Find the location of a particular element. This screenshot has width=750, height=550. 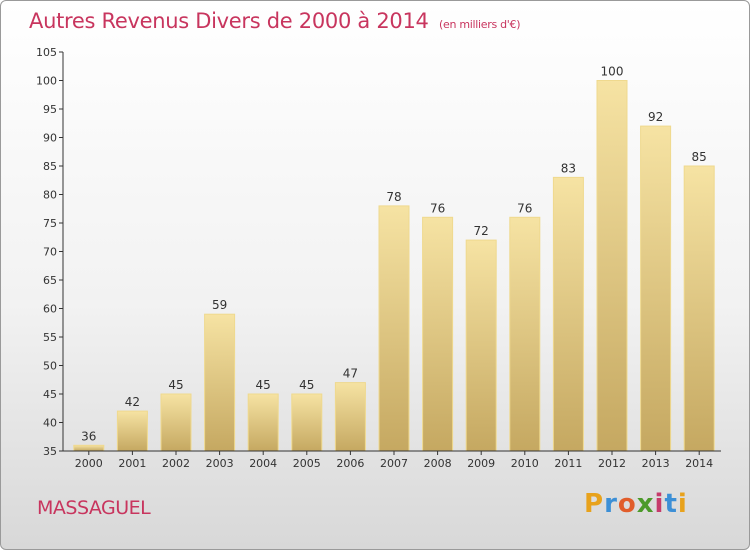

y-tick-label: 70 is located at coordinates (50, 252).